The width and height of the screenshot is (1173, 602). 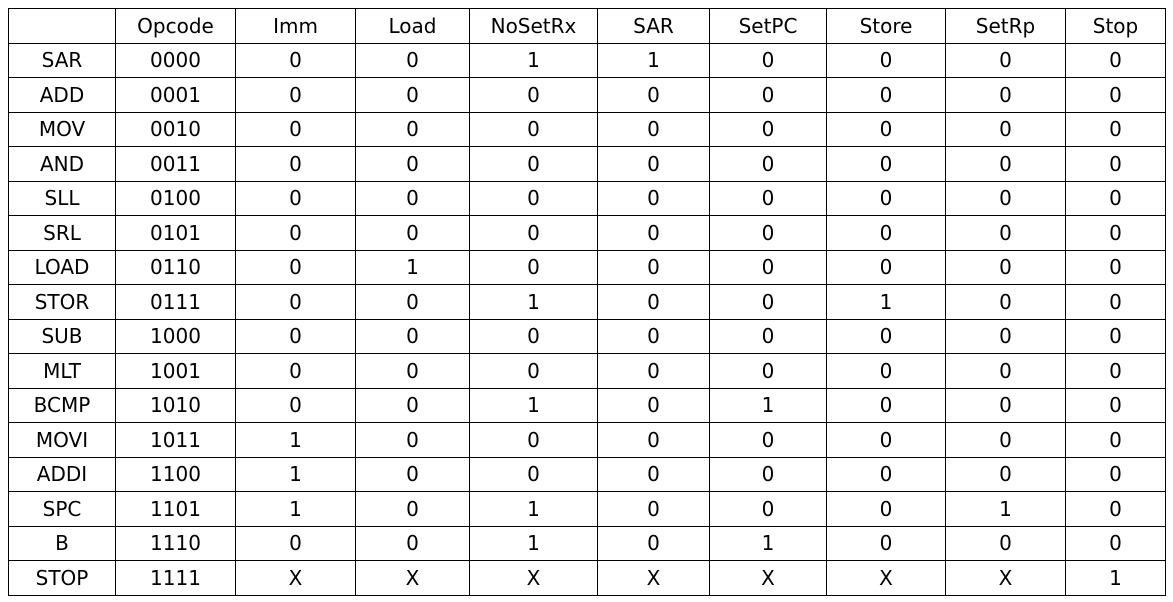 What do you see at coordinates (175, 440) in the screenshot?
I see `table-cell: 1011` at bounding box center [175, 440].